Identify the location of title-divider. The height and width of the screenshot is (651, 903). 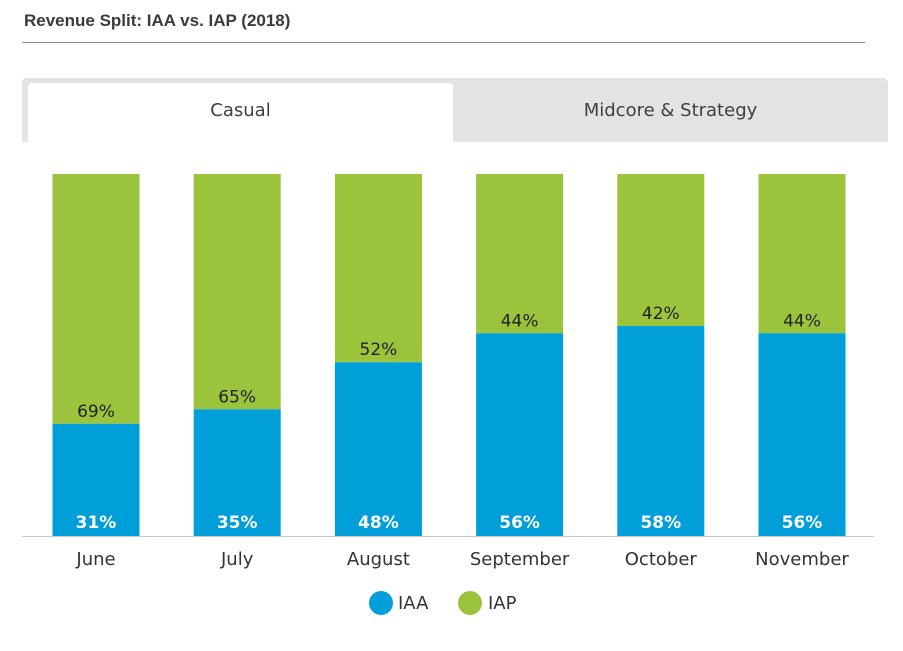
(443, 42).